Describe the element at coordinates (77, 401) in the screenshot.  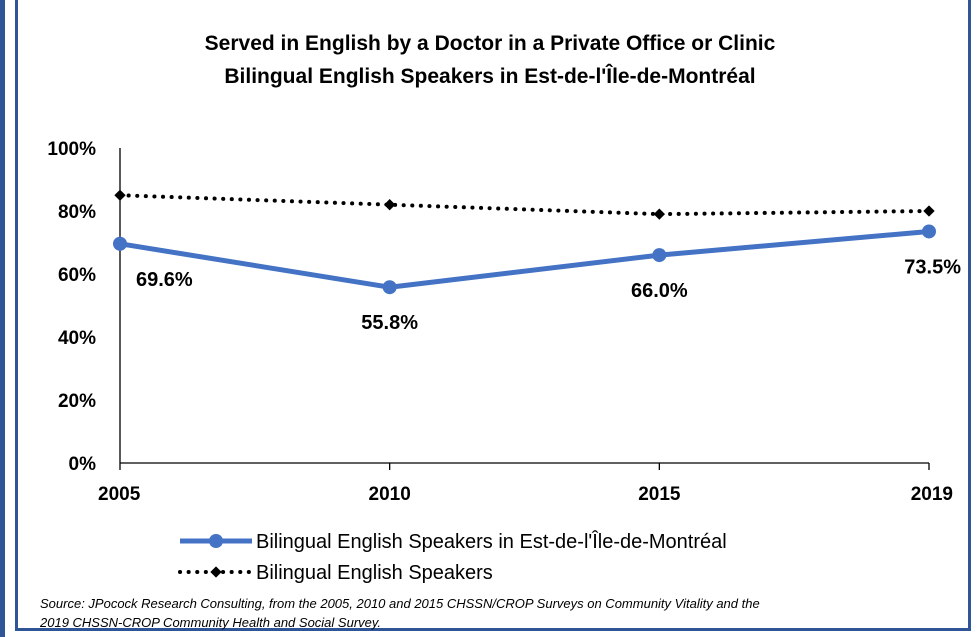
I see `y-tick-label: 20%` at that location.